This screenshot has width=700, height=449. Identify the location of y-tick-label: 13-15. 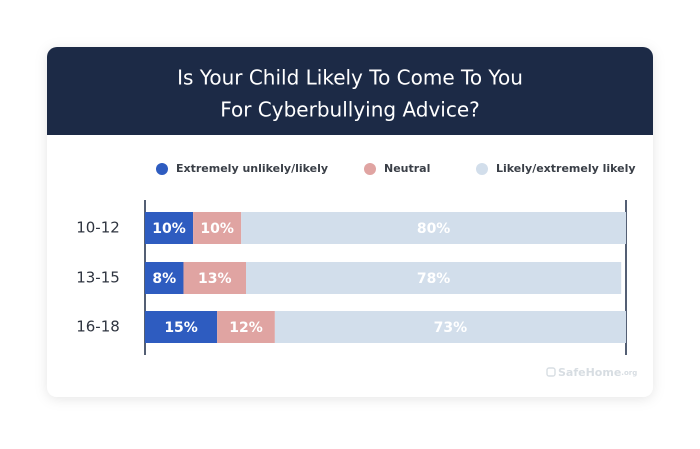
(98, 278).